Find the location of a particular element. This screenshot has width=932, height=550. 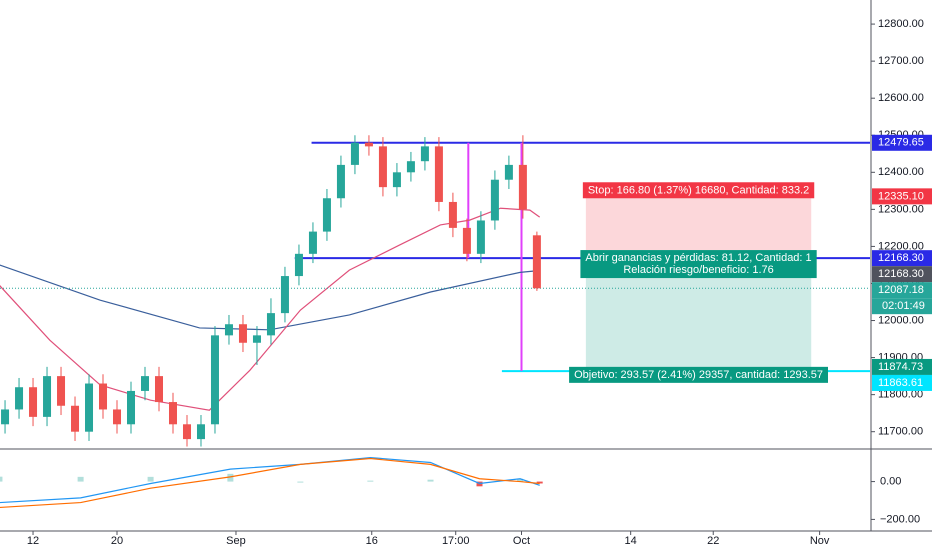

moving-average is located at coordinates (270, 297).